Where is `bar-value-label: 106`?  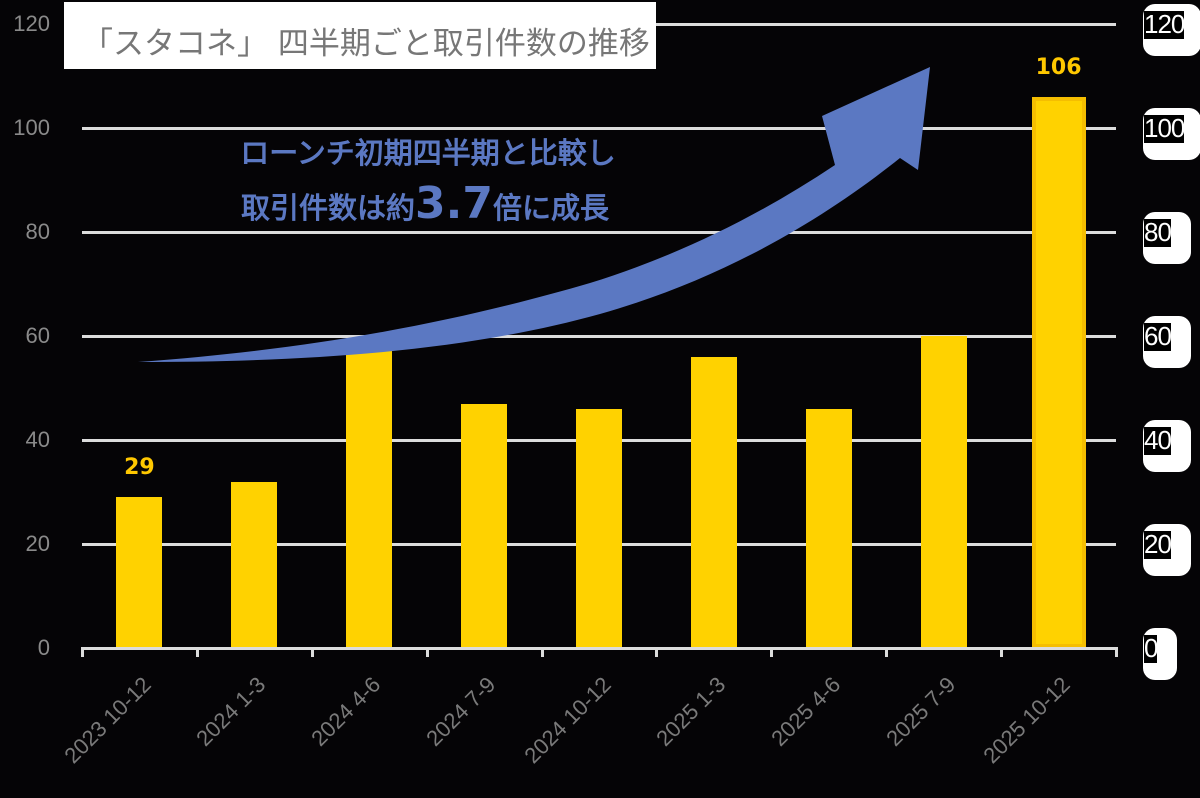
bar-value-label: 106 is located at coordinates (1058, 67).